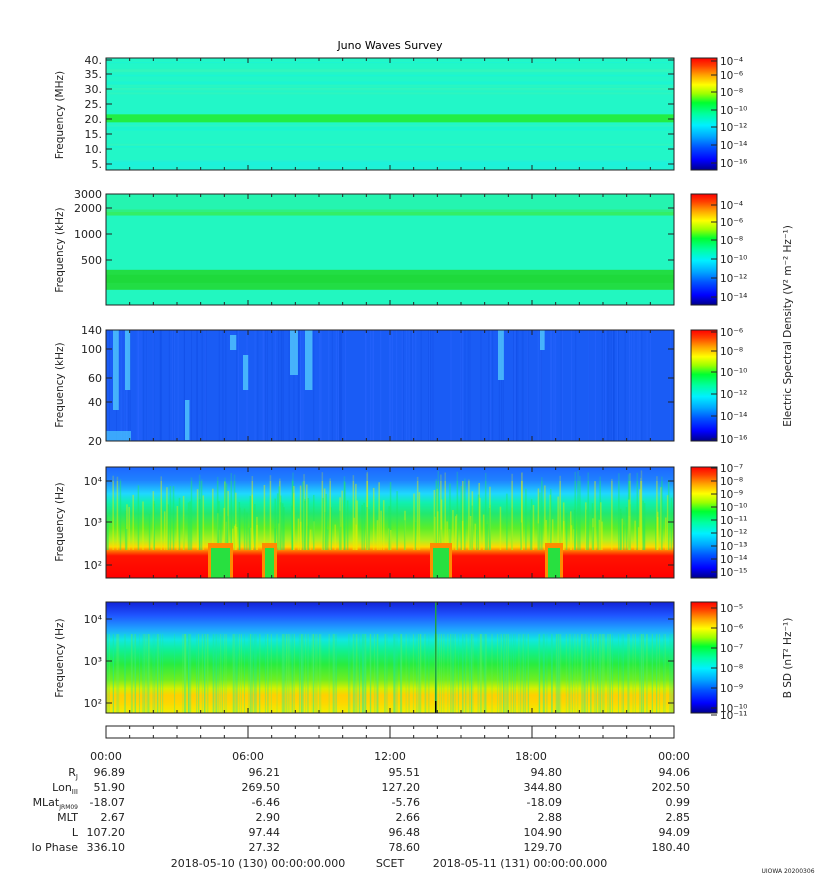 This screenshot has height=880, width=815. Describe the element at coordinates (390, 126) in the screenshot. I see `band` at that location.